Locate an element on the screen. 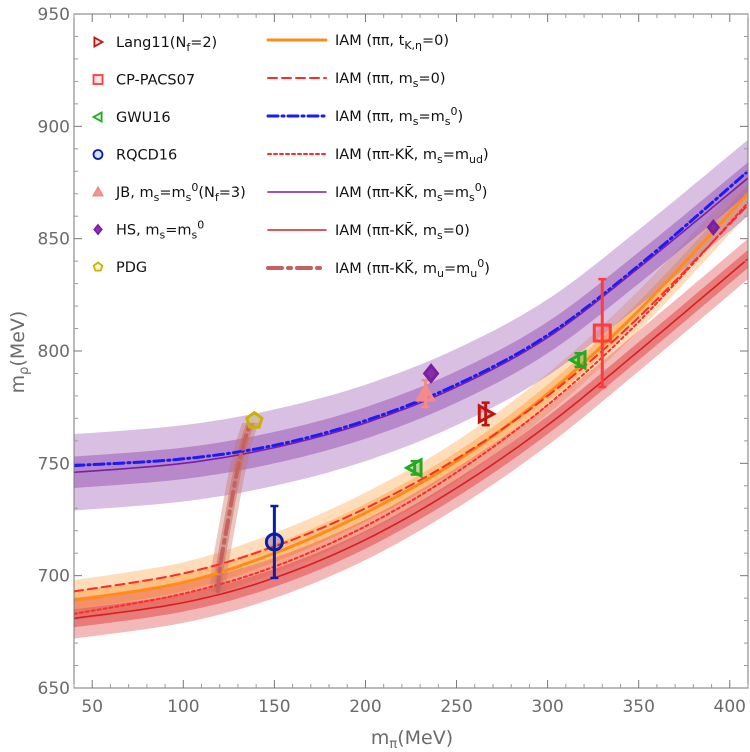  x-tick-label: 100 is located at coordinates (183, 707).